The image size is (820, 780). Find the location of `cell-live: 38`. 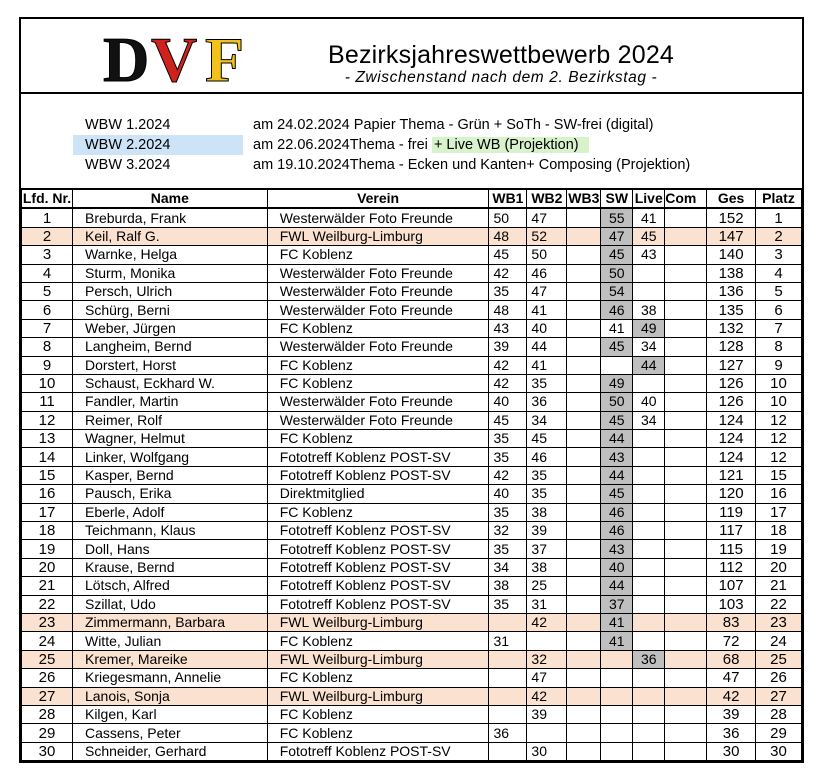

cell-live: 38 is located at coordinates (649, 310).